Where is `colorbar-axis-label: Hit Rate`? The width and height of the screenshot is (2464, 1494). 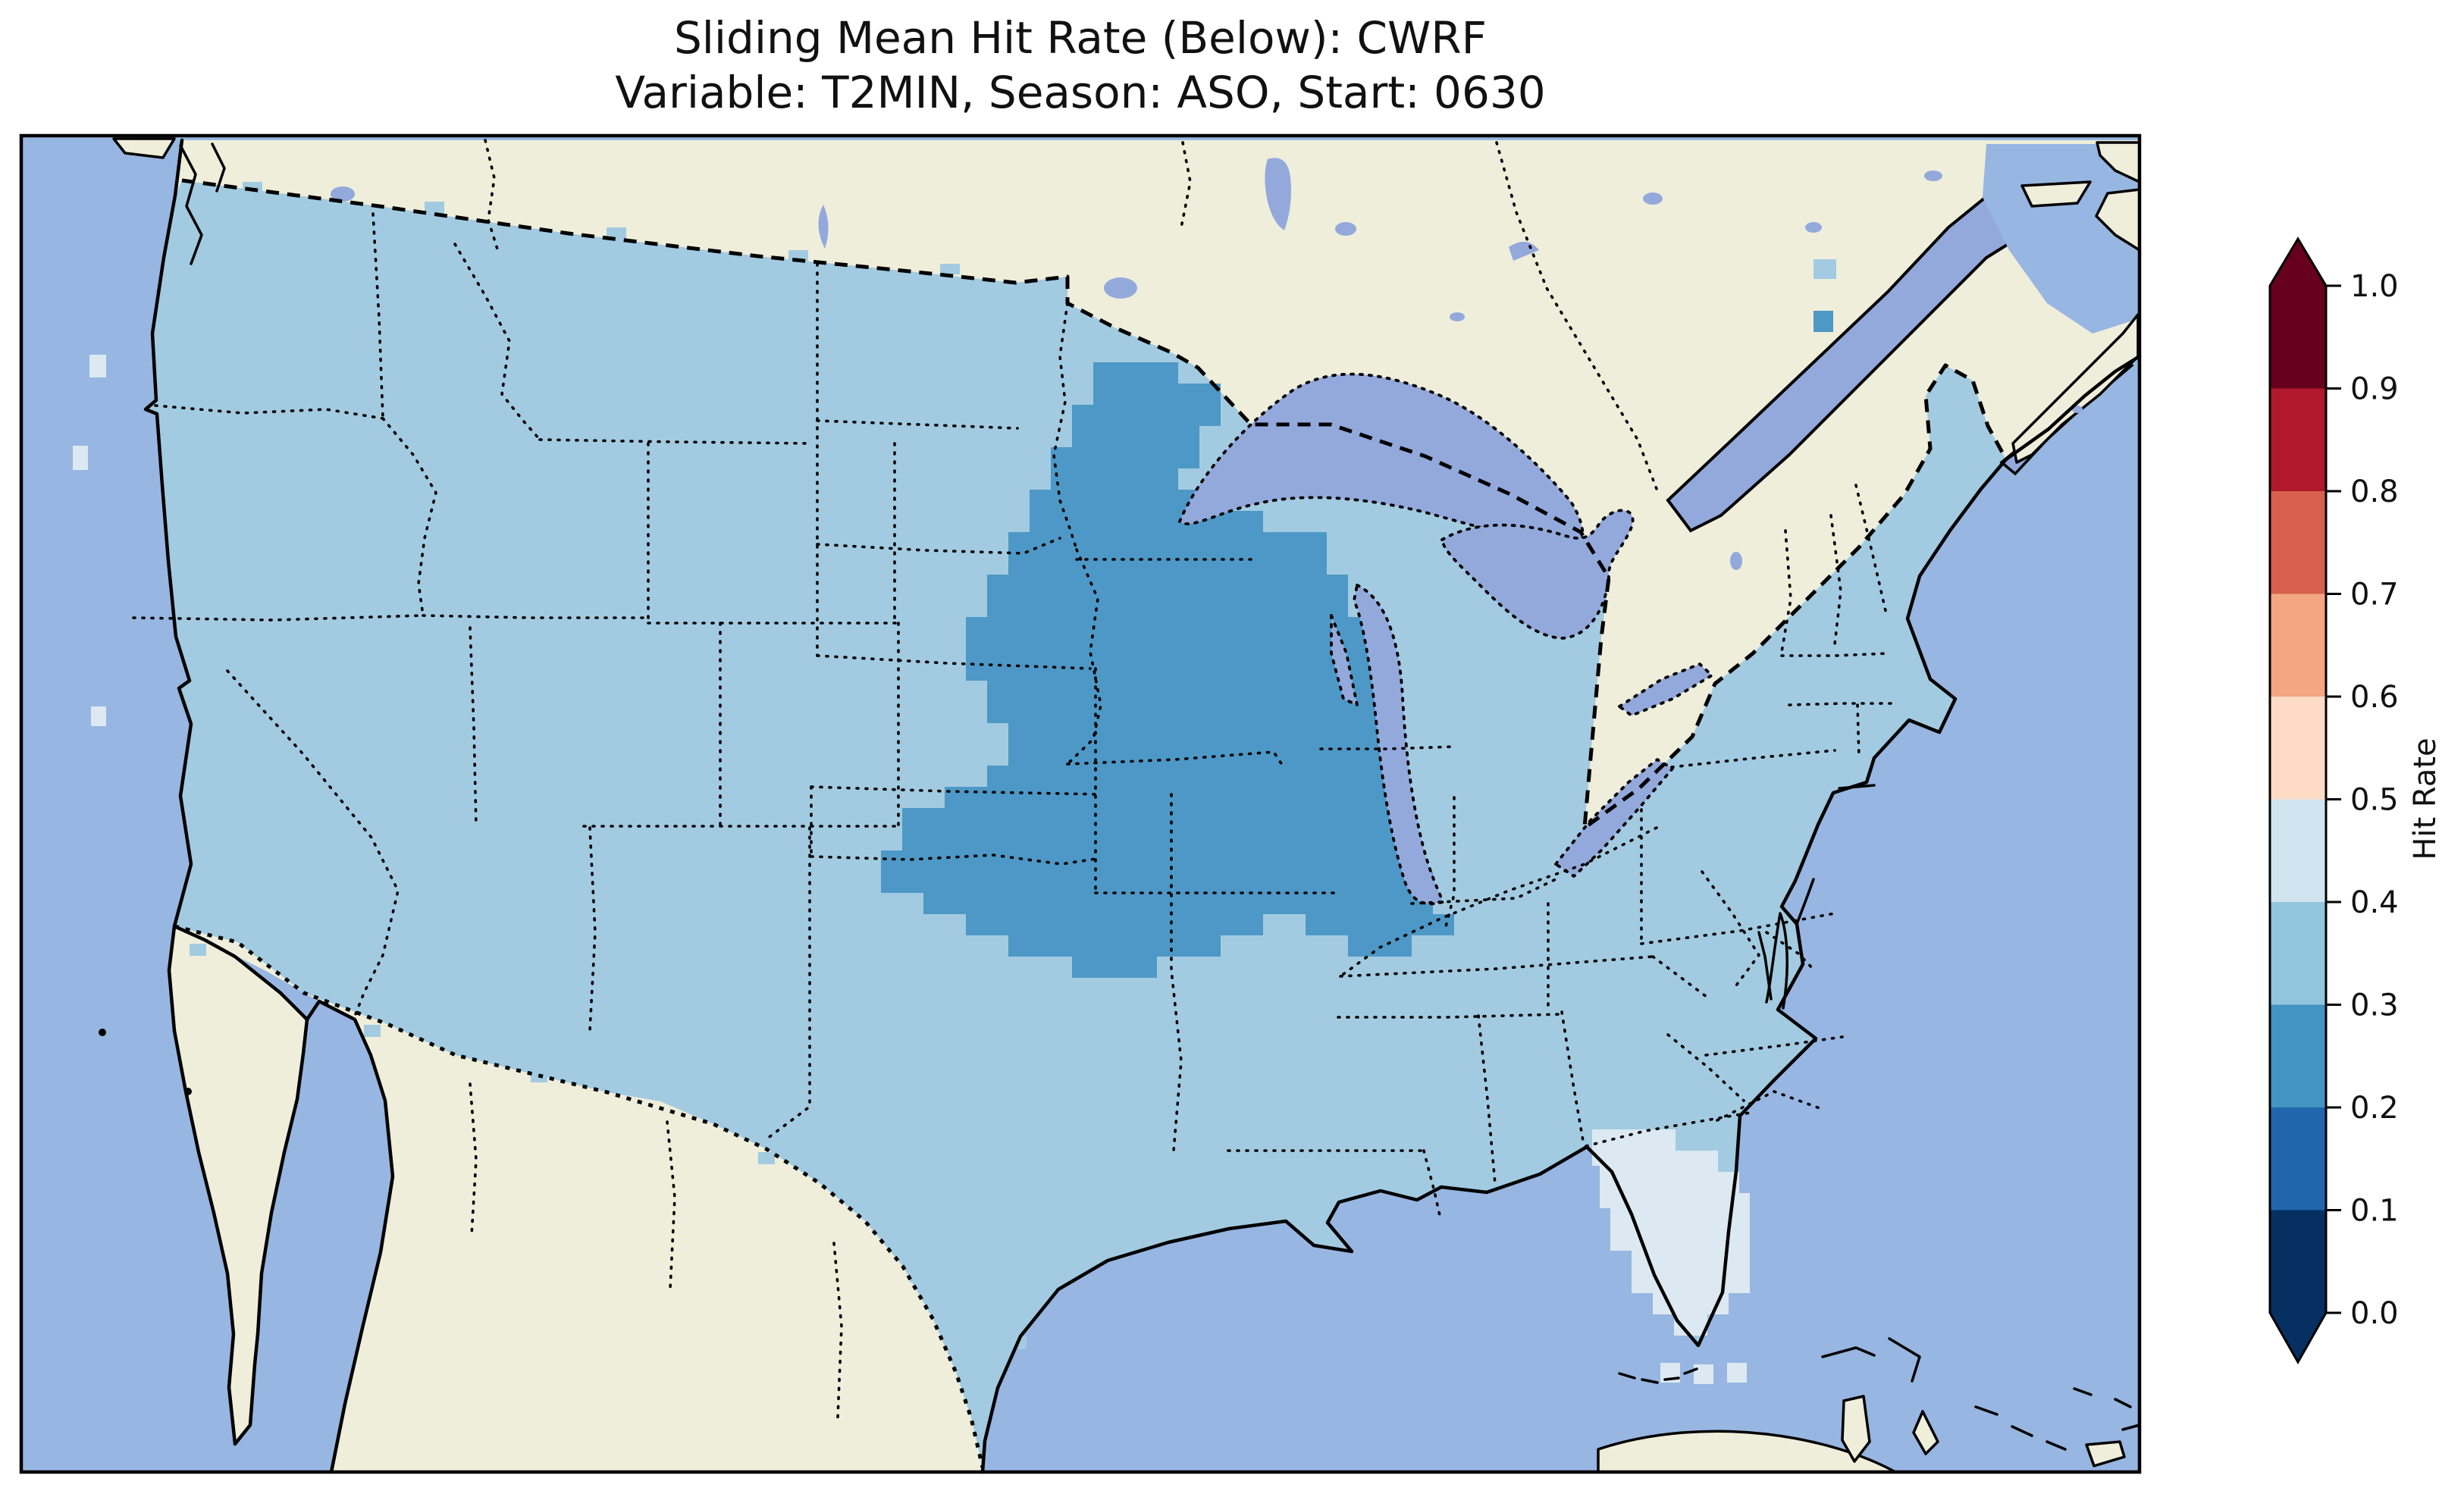 colorbar-axis-label: Hit Rate is located at coordinates (2425, 799).